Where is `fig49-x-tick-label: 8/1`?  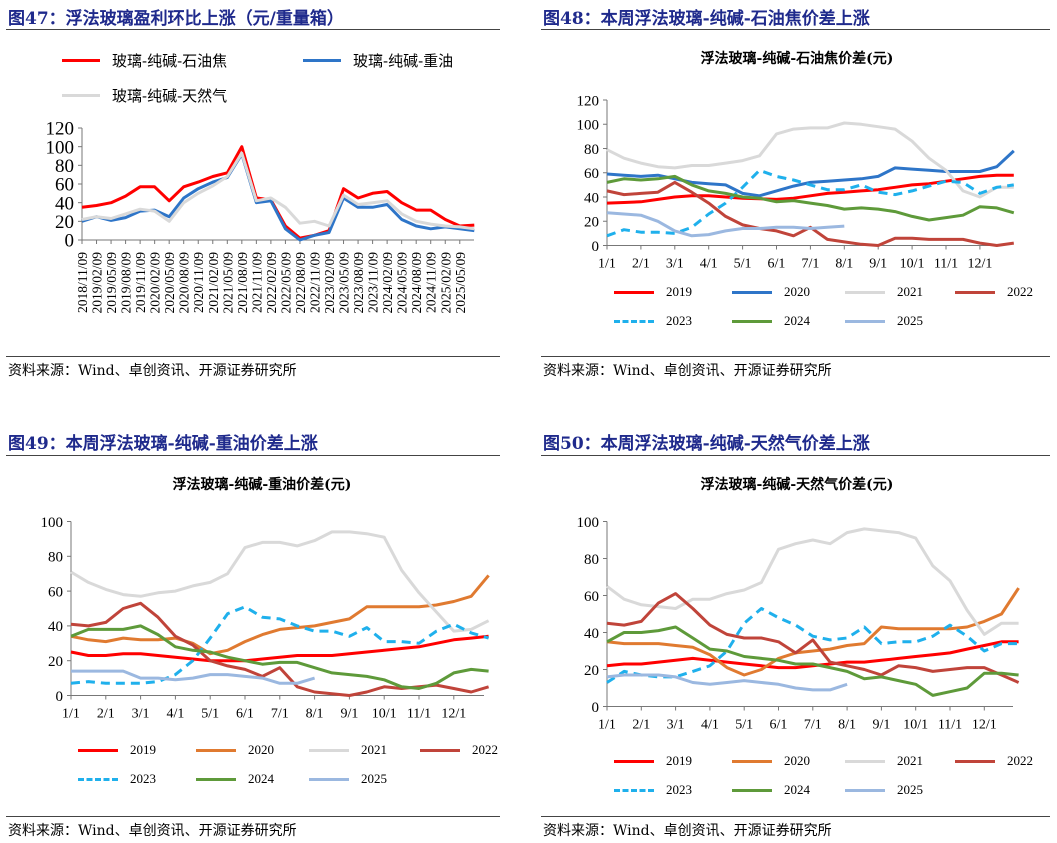
fig49-x-tick-label: 8/1 is located at coordinates (315, 714).